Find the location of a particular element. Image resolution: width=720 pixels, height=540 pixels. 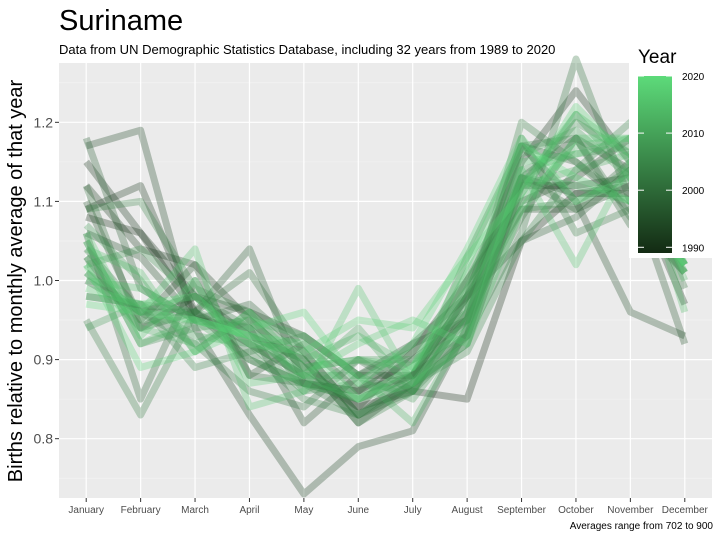

legend: Year 1990 2000 2010 2020 is located at coordinates (674, 150).